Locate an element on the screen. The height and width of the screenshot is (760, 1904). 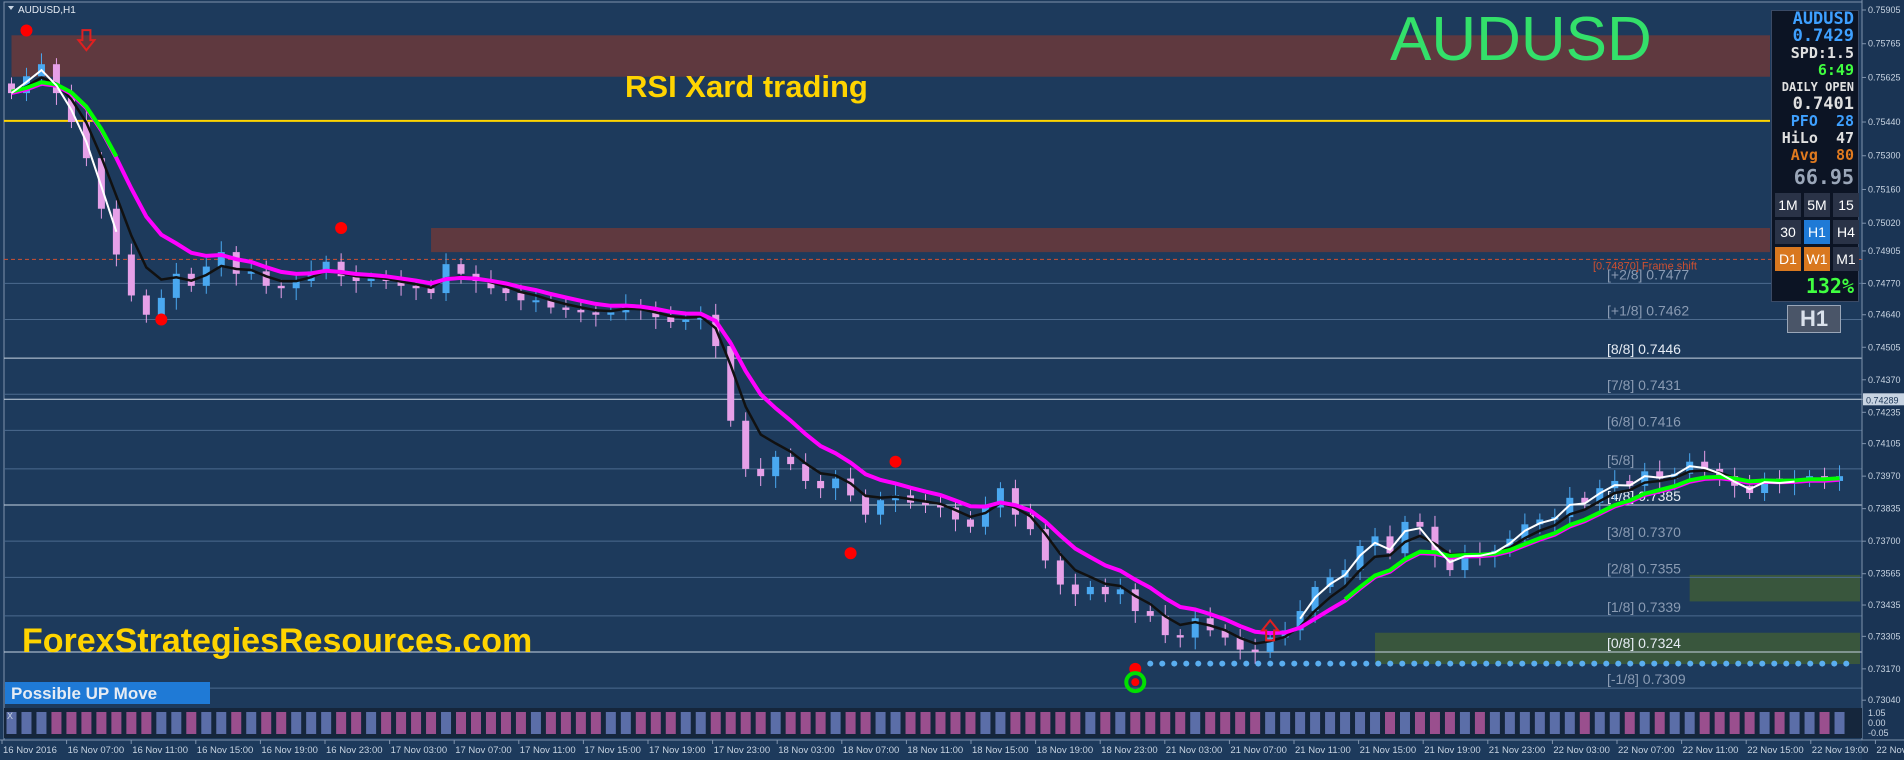
heading-title: RSI Xard trading is located at coordinates (746, 86).